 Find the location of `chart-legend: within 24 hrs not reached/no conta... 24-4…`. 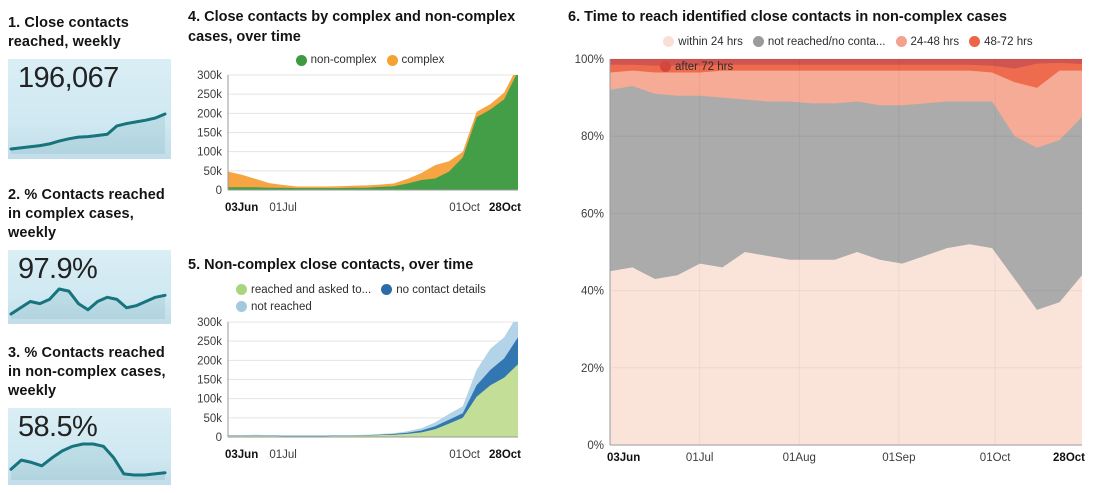

chart-legend: within 24 hrs not reached/no conta... 24-4… is located at coordinates (853, 42).